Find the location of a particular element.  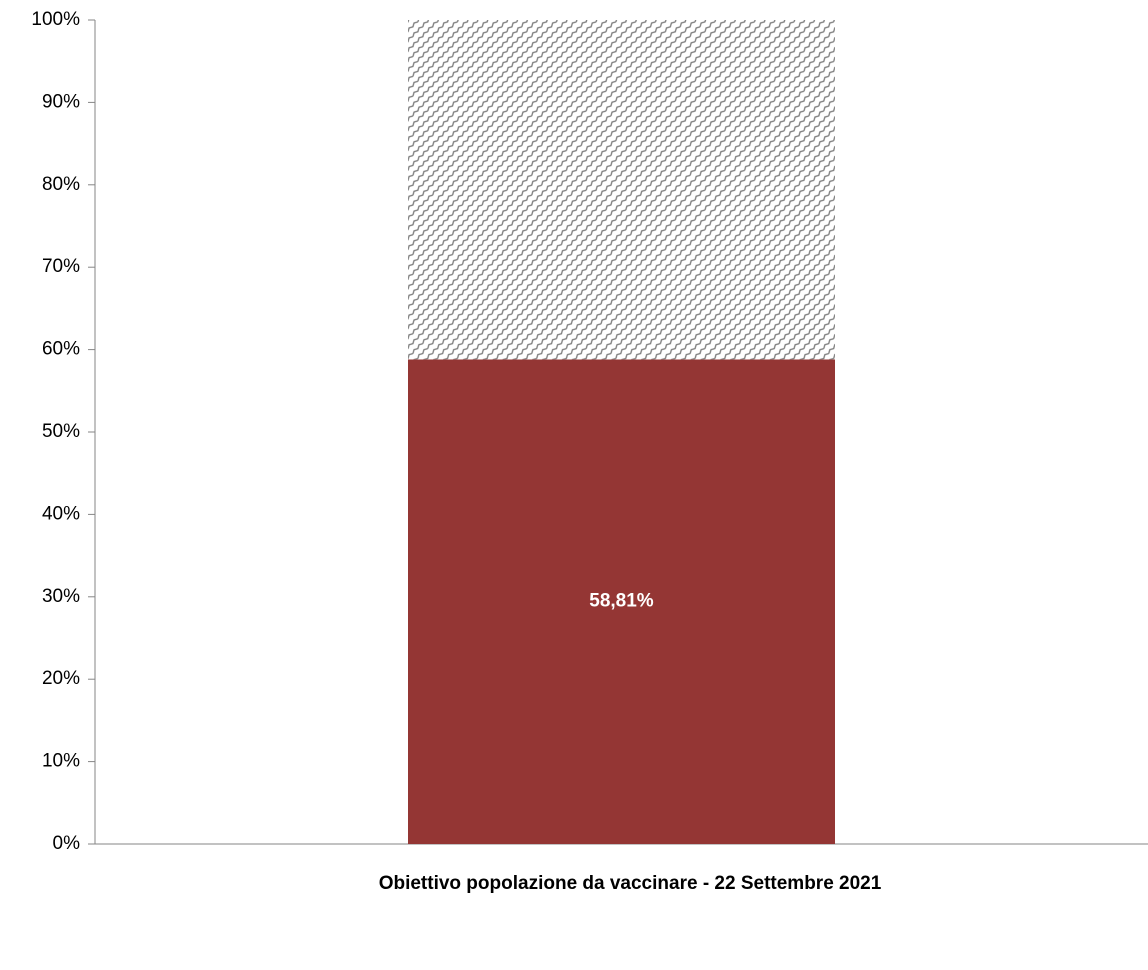

y-tick-label: 10% is located at coordinates (61, 761).